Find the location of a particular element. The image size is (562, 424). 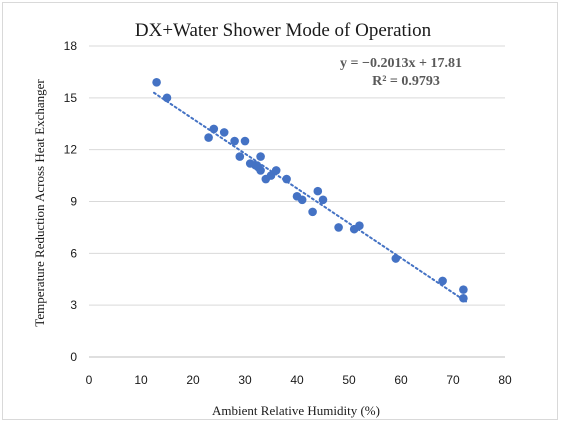

y-tick-label: 6 is located at coordinates (73, 253).